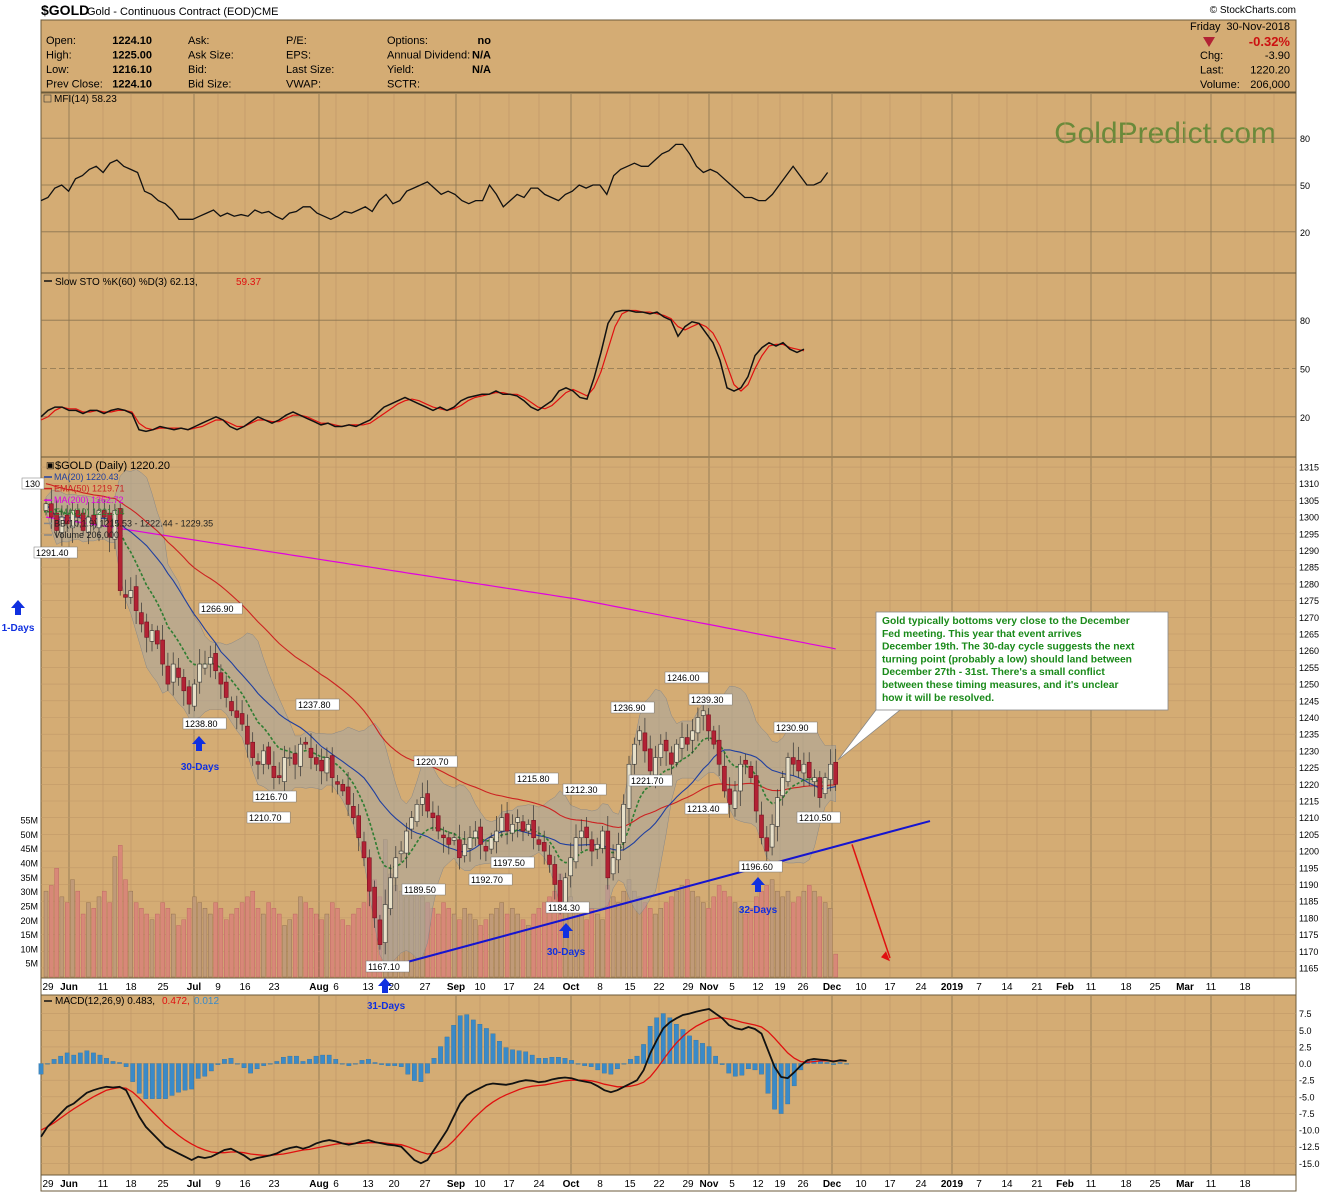  What do you see at coordinates (1309, 852) in the screenshot?
I see `y-tick-label: 1200` at bounding box center [1309, 852].